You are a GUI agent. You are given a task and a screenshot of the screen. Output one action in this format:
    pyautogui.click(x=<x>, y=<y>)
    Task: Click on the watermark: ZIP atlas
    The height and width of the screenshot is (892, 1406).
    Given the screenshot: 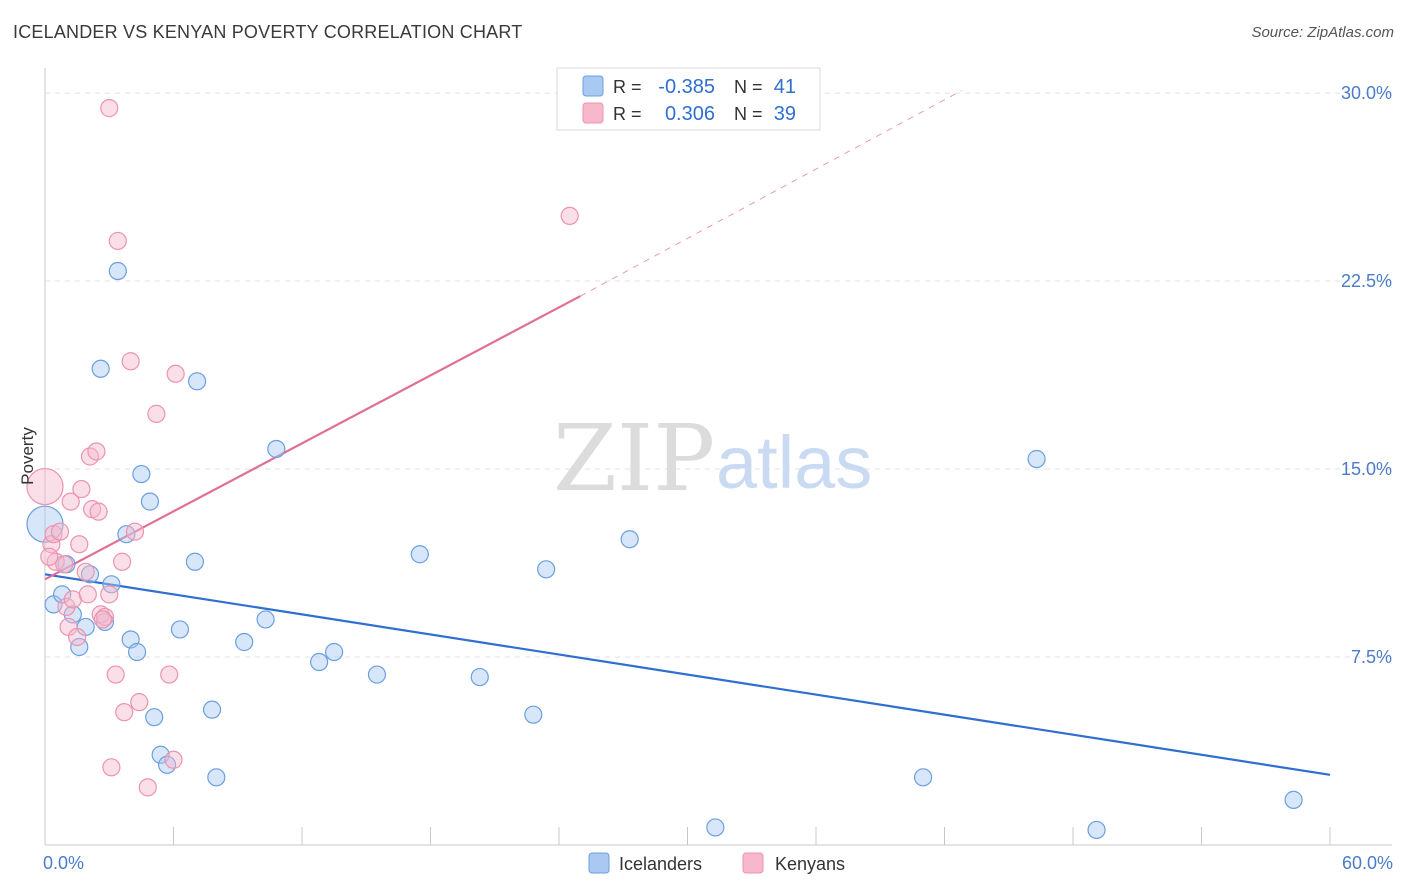 What is the action you would take?
    pyautogui.click(x=712, y=458)
    